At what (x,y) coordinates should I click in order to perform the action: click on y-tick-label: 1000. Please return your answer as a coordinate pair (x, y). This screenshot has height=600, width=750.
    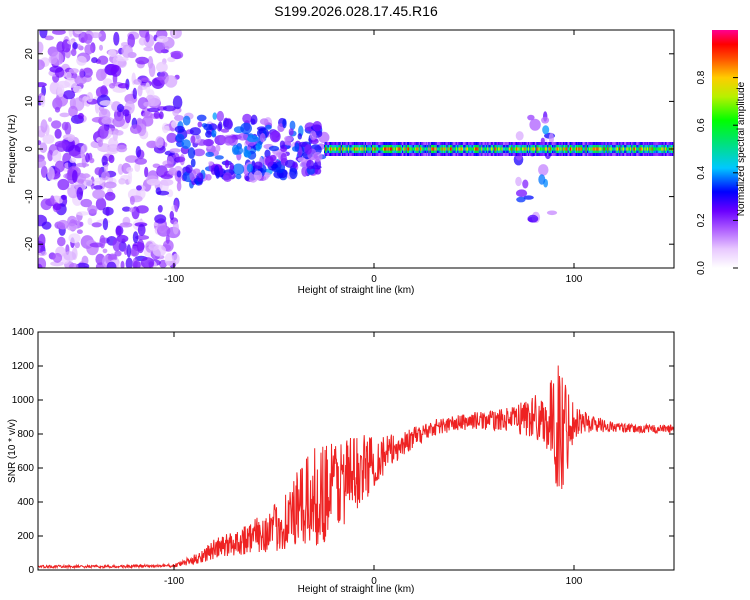
    Looking at the image, I should click on (23, 400).